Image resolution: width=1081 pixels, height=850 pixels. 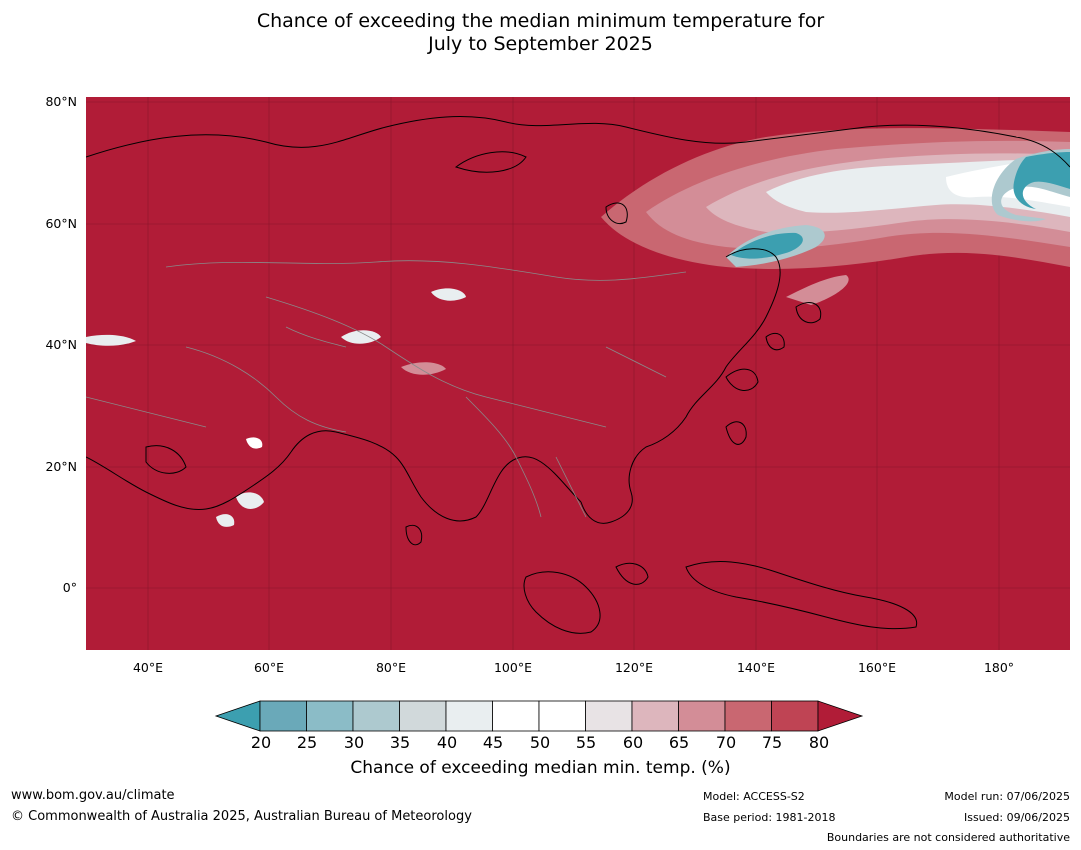 I want to click on colorbar-tick-35: 35, so click(x=400, y=742).